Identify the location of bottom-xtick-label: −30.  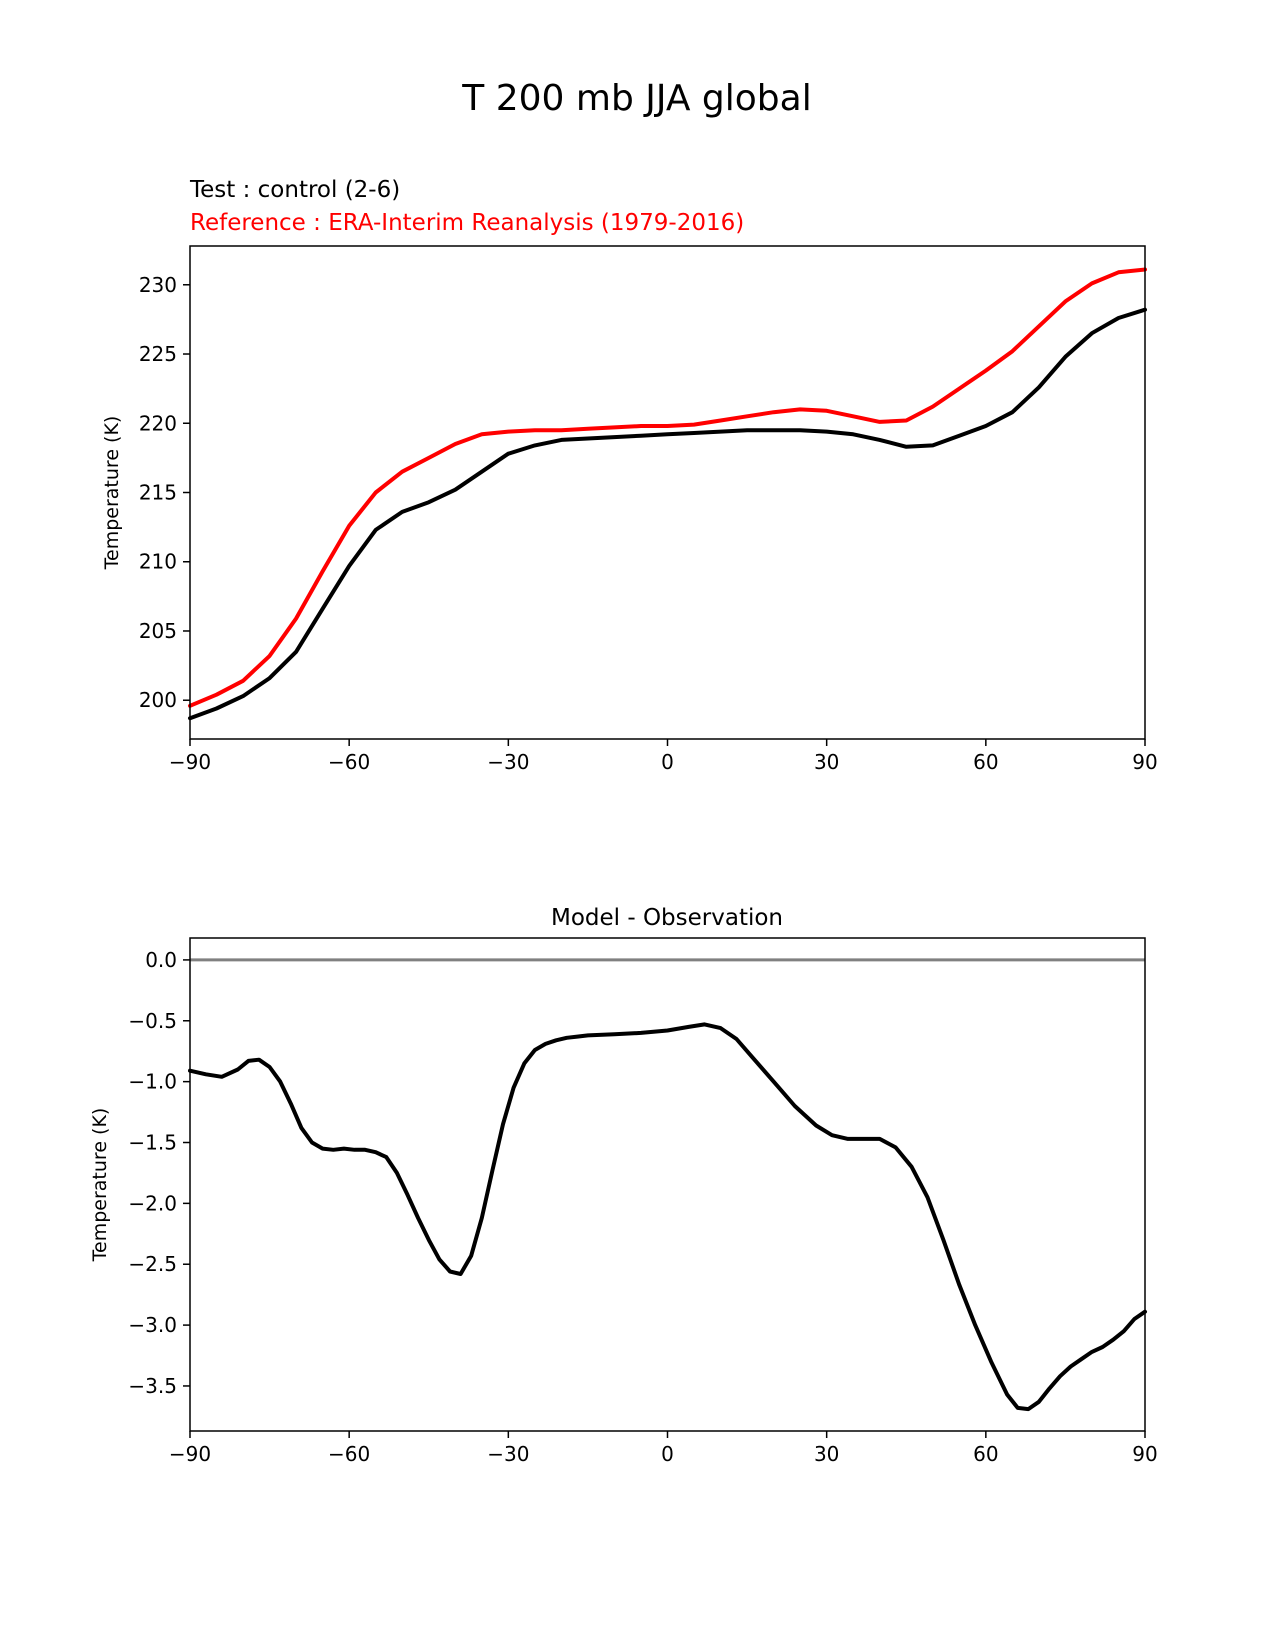
(508, 1454).